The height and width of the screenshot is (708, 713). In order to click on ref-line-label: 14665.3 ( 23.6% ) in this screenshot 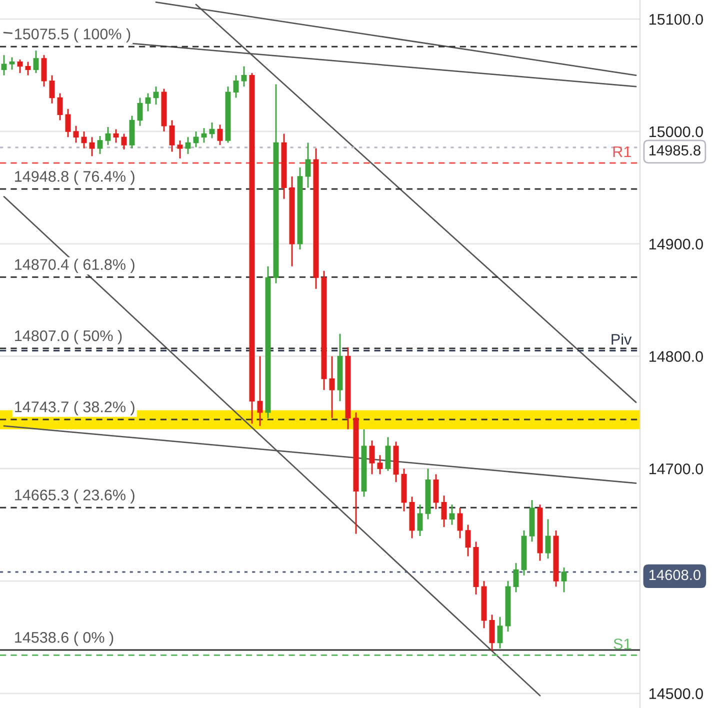, I will do `click(74, 496)`.